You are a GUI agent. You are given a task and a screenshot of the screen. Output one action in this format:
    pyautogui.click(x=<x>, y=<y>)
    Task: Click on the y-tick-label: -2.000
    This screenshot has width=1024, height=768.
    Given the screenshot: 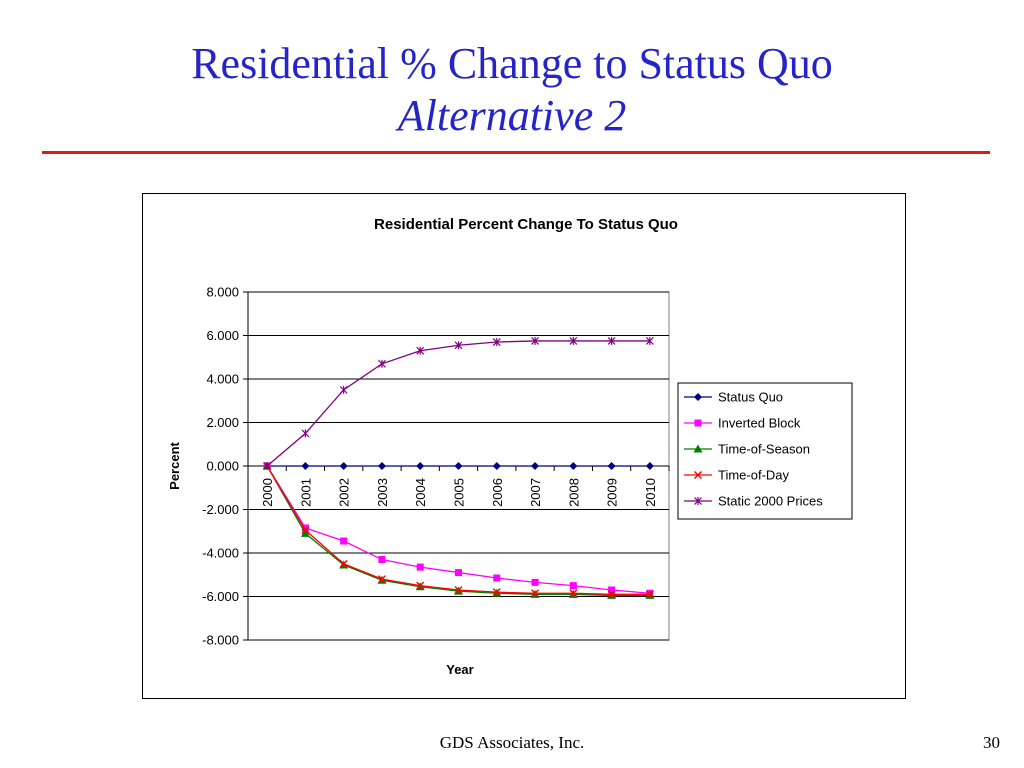 What is the action you would take?
    pyautogui.click(x=220, y=509)
    